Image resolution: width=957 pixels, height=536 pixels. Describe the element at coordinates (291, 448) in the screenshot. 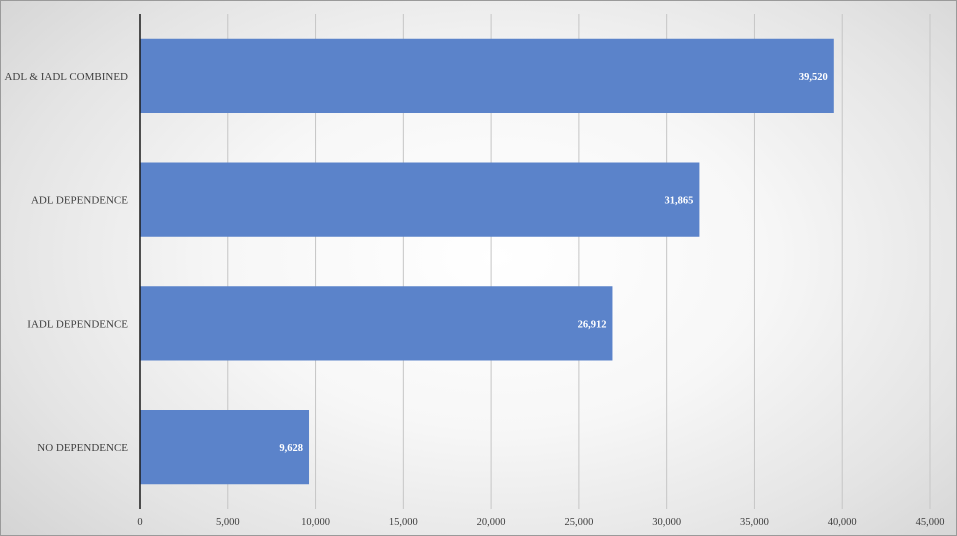

I see `data-label: 9,628` at that location.